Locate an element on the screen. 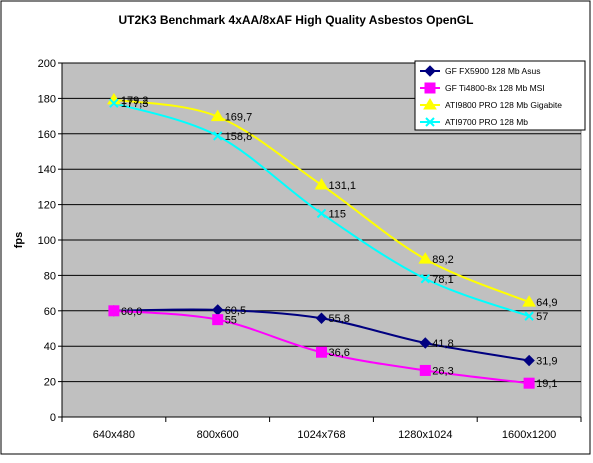 The height and width of the screenshot is (463, 593). y-tick-label: 80 is located at coordinates (50, 276).